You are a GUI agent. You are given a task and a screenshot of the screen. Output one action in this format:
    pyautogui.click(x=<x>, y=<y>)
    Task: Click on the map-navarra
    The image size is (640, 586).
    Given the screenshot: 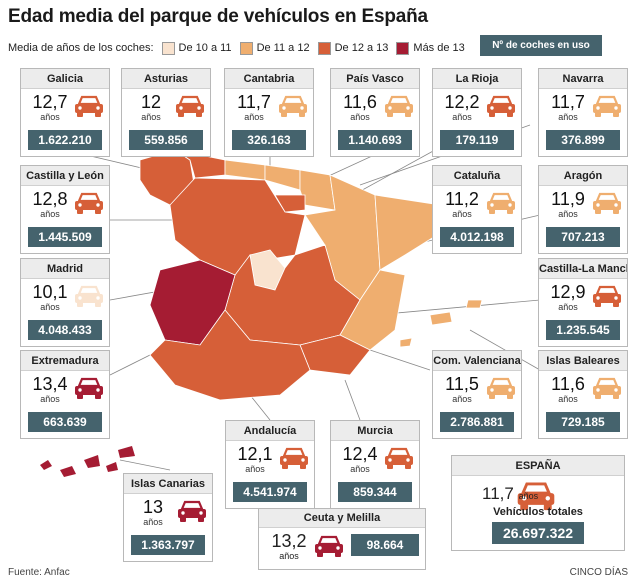 What is the action you would take?
    pyautogui.click(x=317, y=190)
    